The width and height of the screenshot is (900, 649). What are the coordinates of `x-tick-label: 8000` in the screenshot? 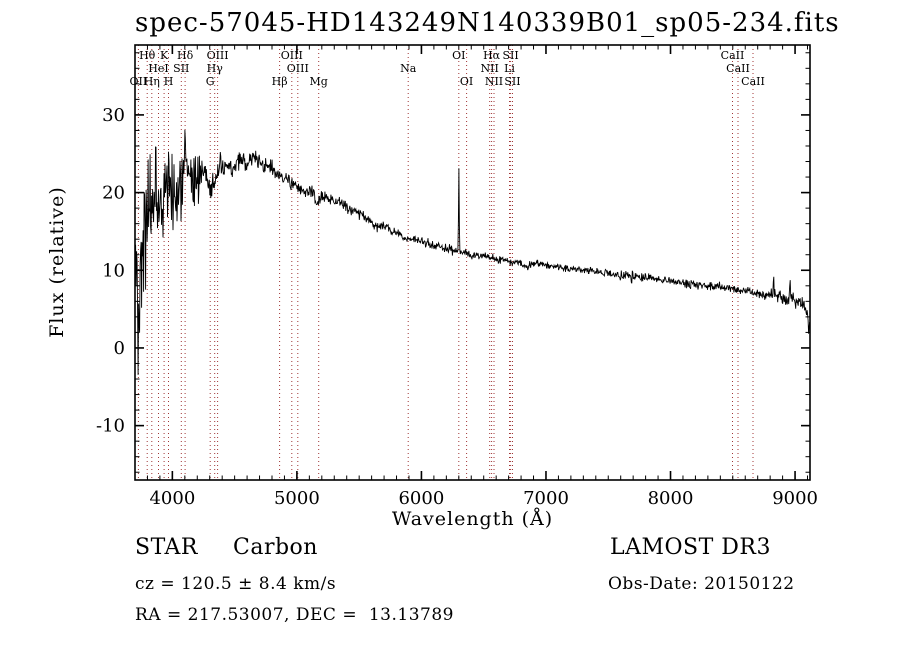 It's located at (671, 498).